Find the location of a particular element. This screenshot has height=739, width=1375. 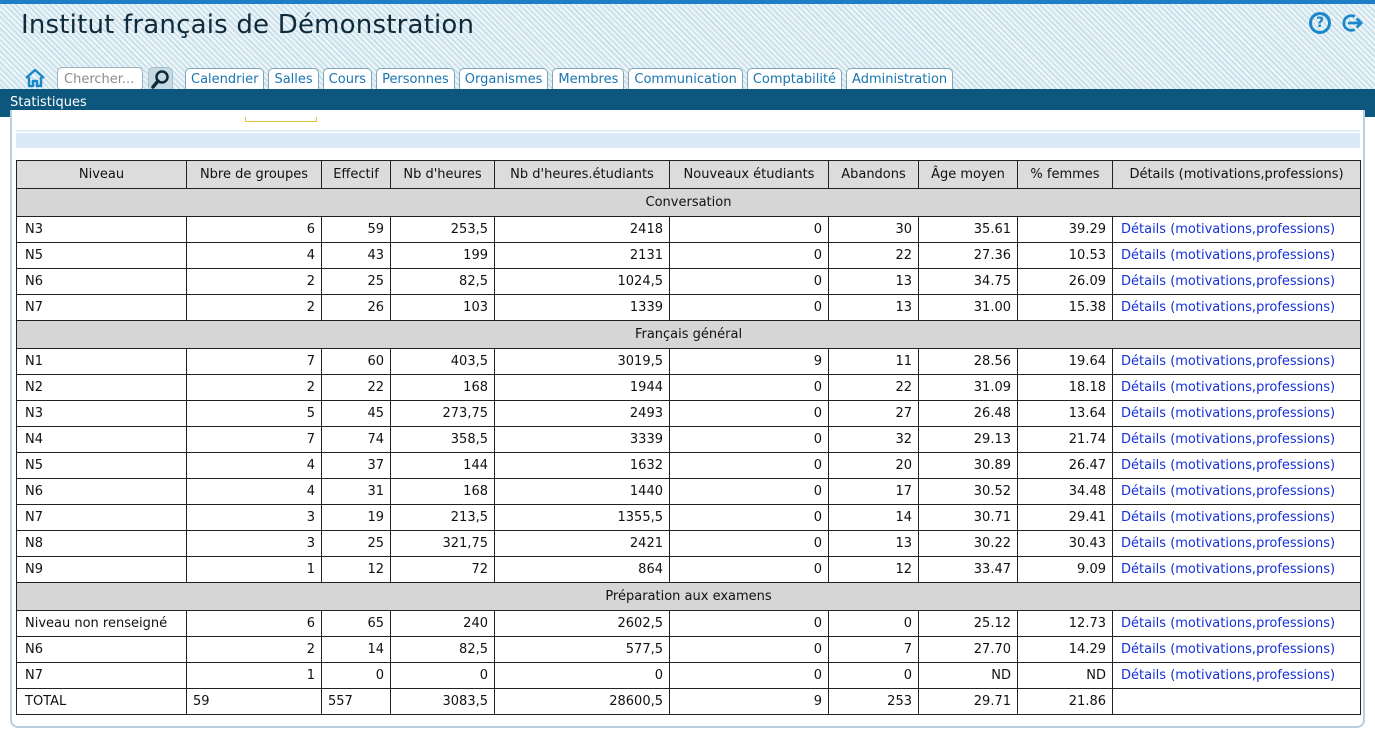

cell-nb-heures-etudiants: 1440 is located at coordinates (582, 491).